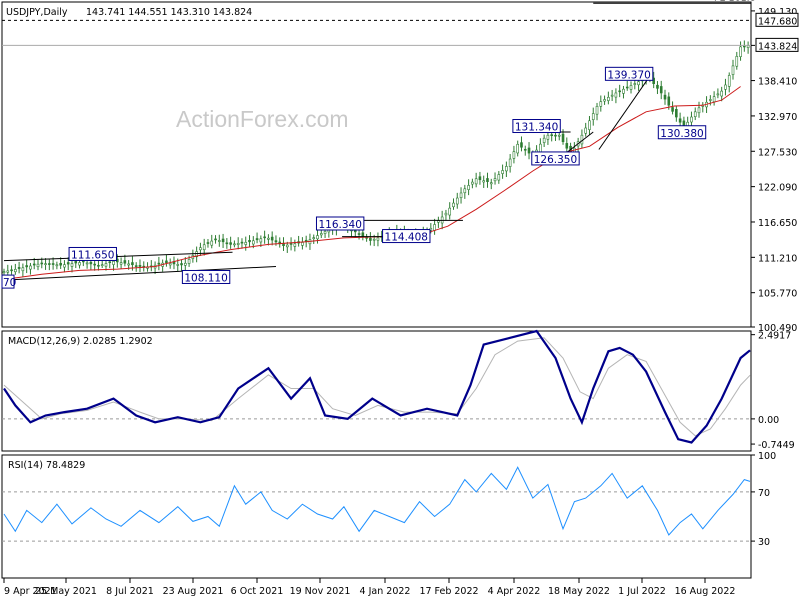 This screenshot has width=800, height=600. Describe the element at coordinates (777, 12) in the screenshot. I see `price-axis-tick-label: 149.130` at that location.